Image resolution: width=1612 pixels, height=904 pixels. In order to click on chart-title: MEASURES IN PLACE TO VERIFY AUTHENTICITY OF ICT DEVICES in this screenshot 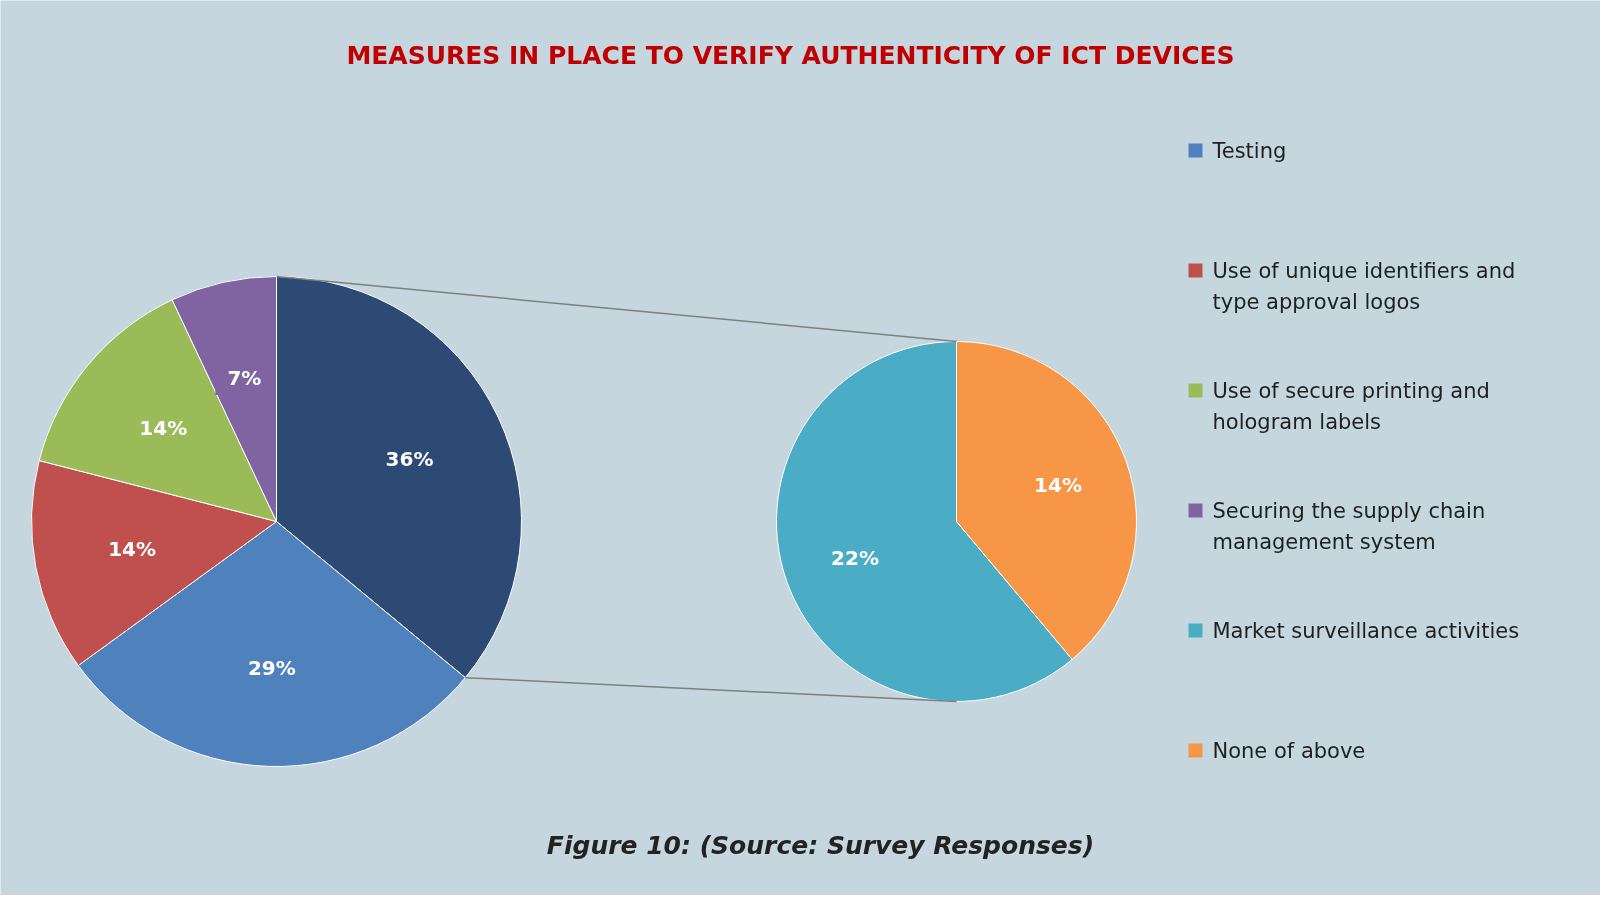, I will do `click(790, 55)`.